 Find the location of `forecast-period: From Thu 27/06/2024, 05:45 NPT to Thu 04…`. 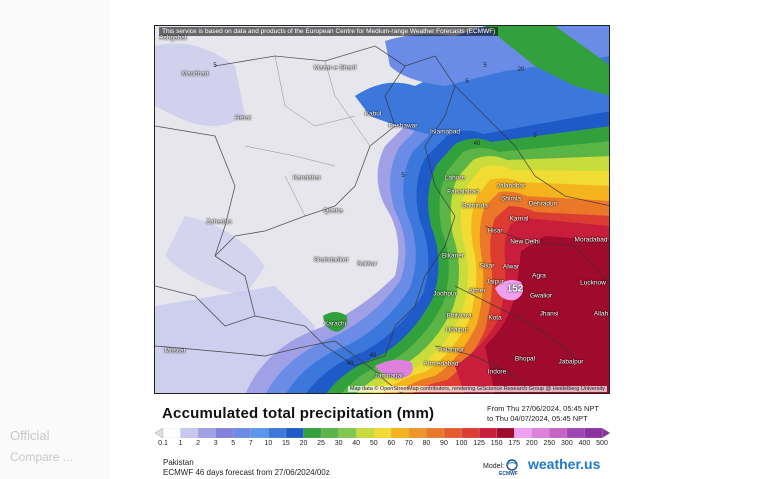

forecast-period: From Thu 27/06/2024, 05:45 NPT to Thu 04… is located at coordinates (543, 414).